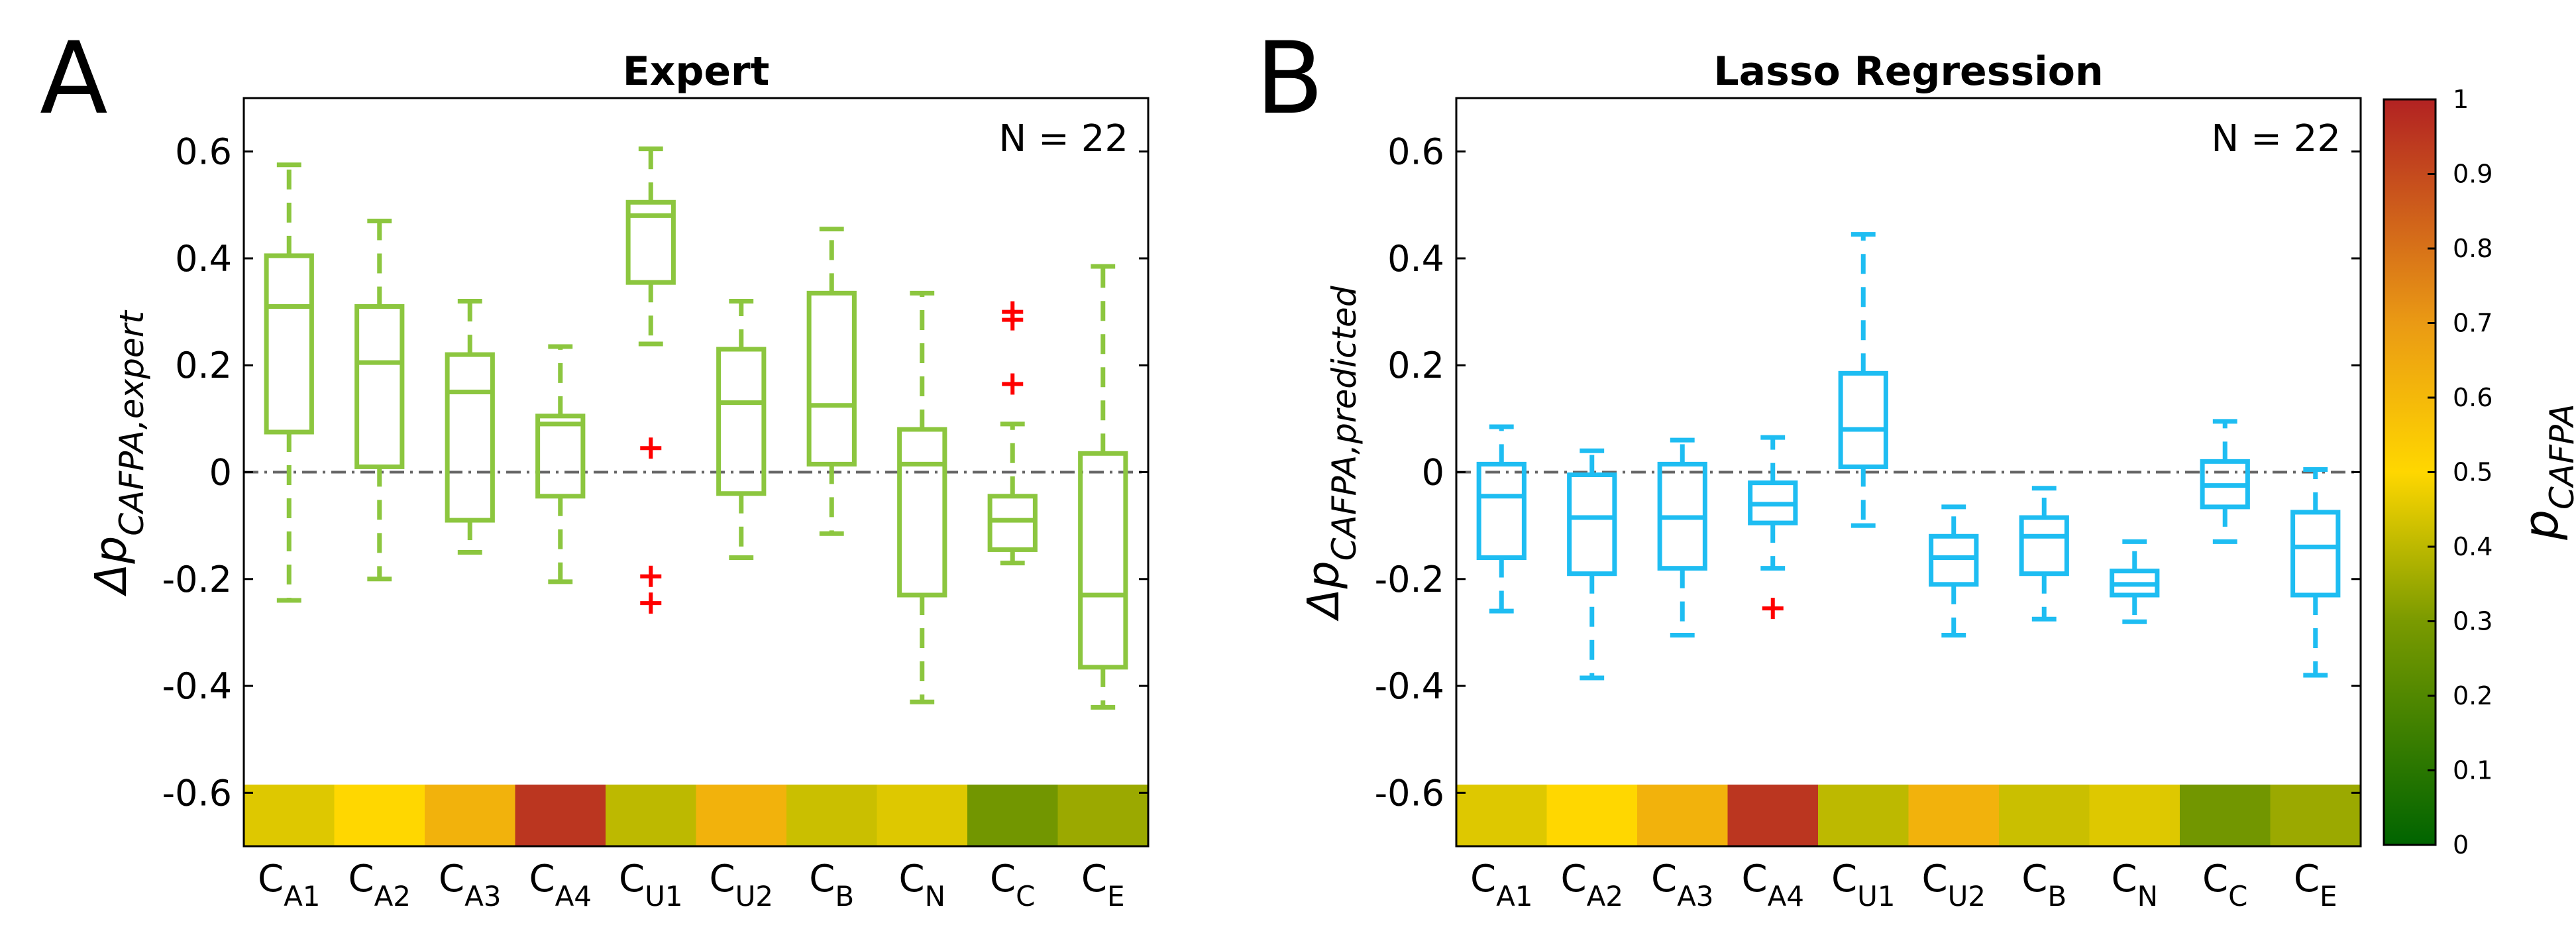 Image resolution: width=2576 pixels, height=939 pixels. I want to click on box-CB, so click(832, 381).